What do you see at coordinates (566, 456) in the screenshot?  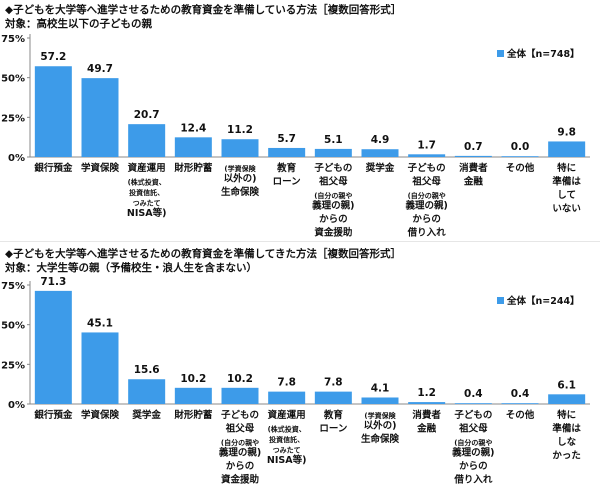 I see `category-label: かった` at bounding box center [566, 456].